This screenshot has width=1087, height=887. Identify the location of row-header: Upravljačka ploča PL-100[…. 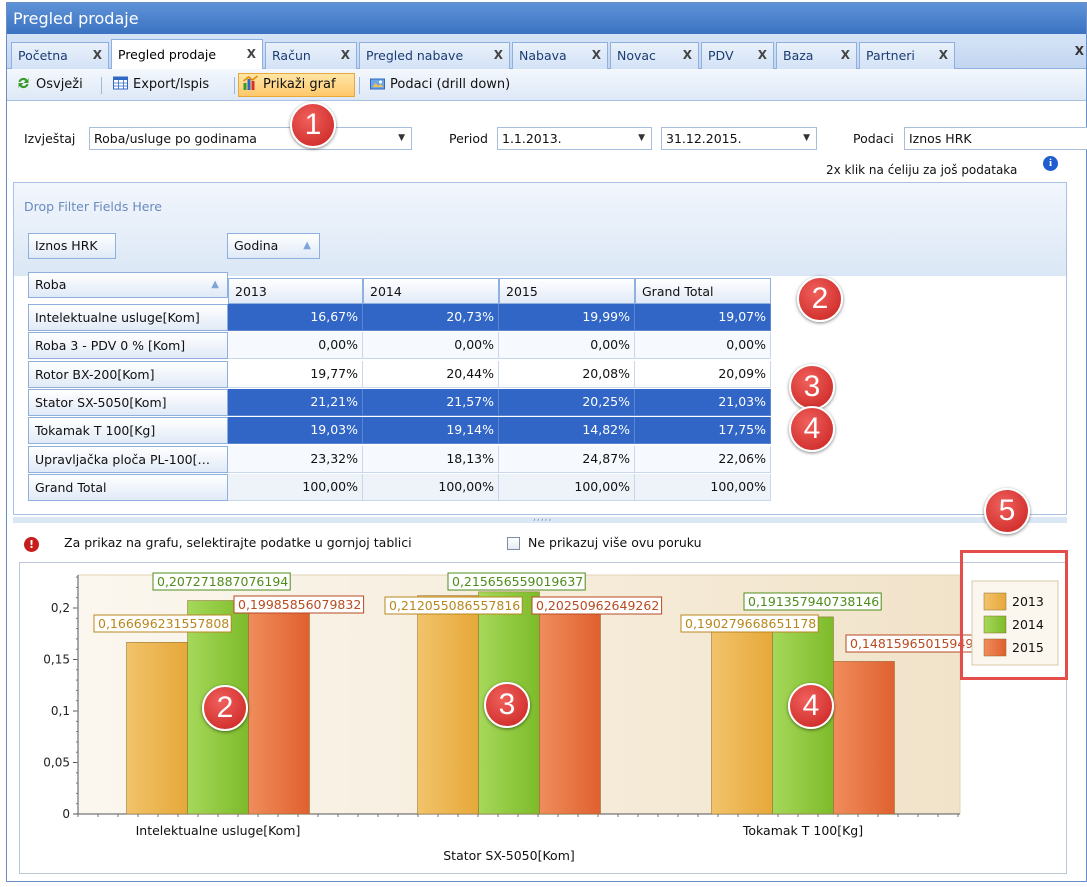
(128, 459).